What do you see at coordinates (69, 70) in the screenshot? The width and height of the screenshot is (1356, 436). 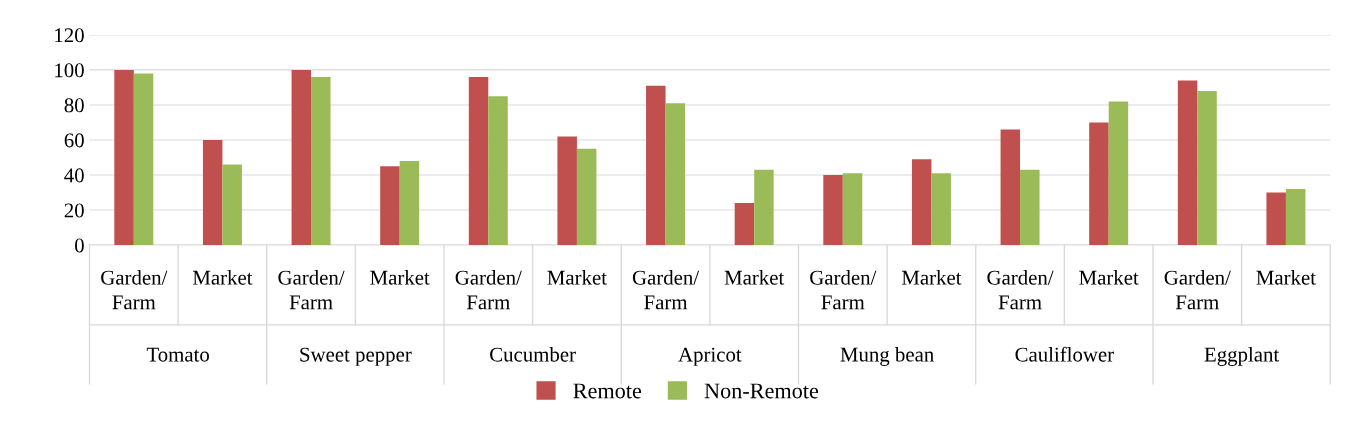 I see `y-tick-label: 100` at bounding box center [69, 70].